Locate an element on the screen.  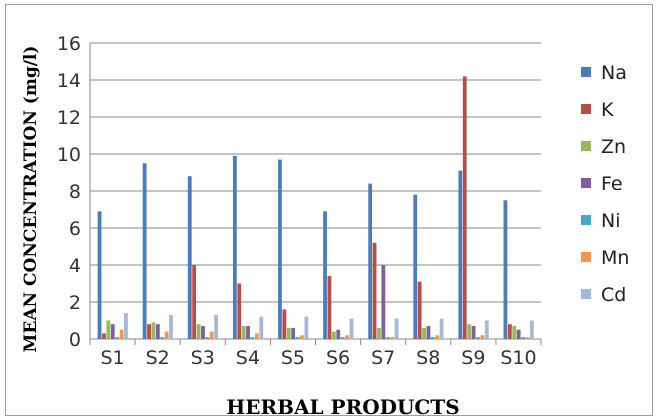
x-tick-label: S4 is located at coordinates (248, 358).